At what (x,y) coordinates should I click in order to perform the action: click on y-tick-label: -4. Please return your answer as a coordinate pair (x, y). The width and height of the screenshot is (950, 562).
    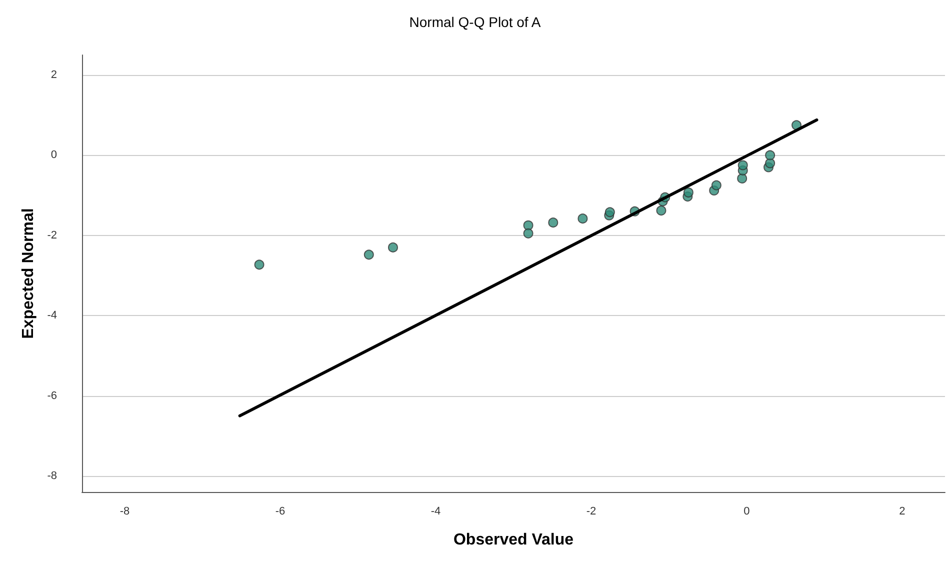
    Looking at the image, I should click on (52, 316).